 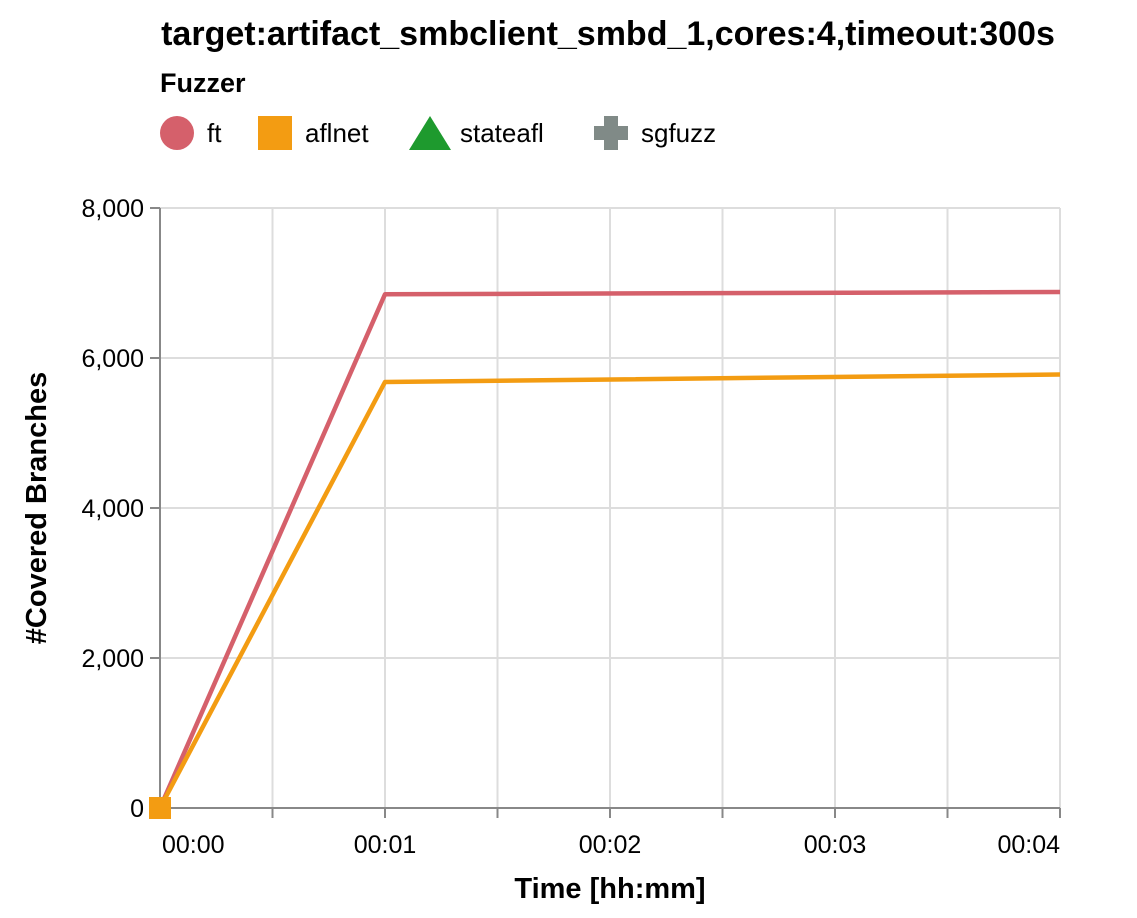 I want to click on legend-entry-ft: ft, so click(x=191, y=133).